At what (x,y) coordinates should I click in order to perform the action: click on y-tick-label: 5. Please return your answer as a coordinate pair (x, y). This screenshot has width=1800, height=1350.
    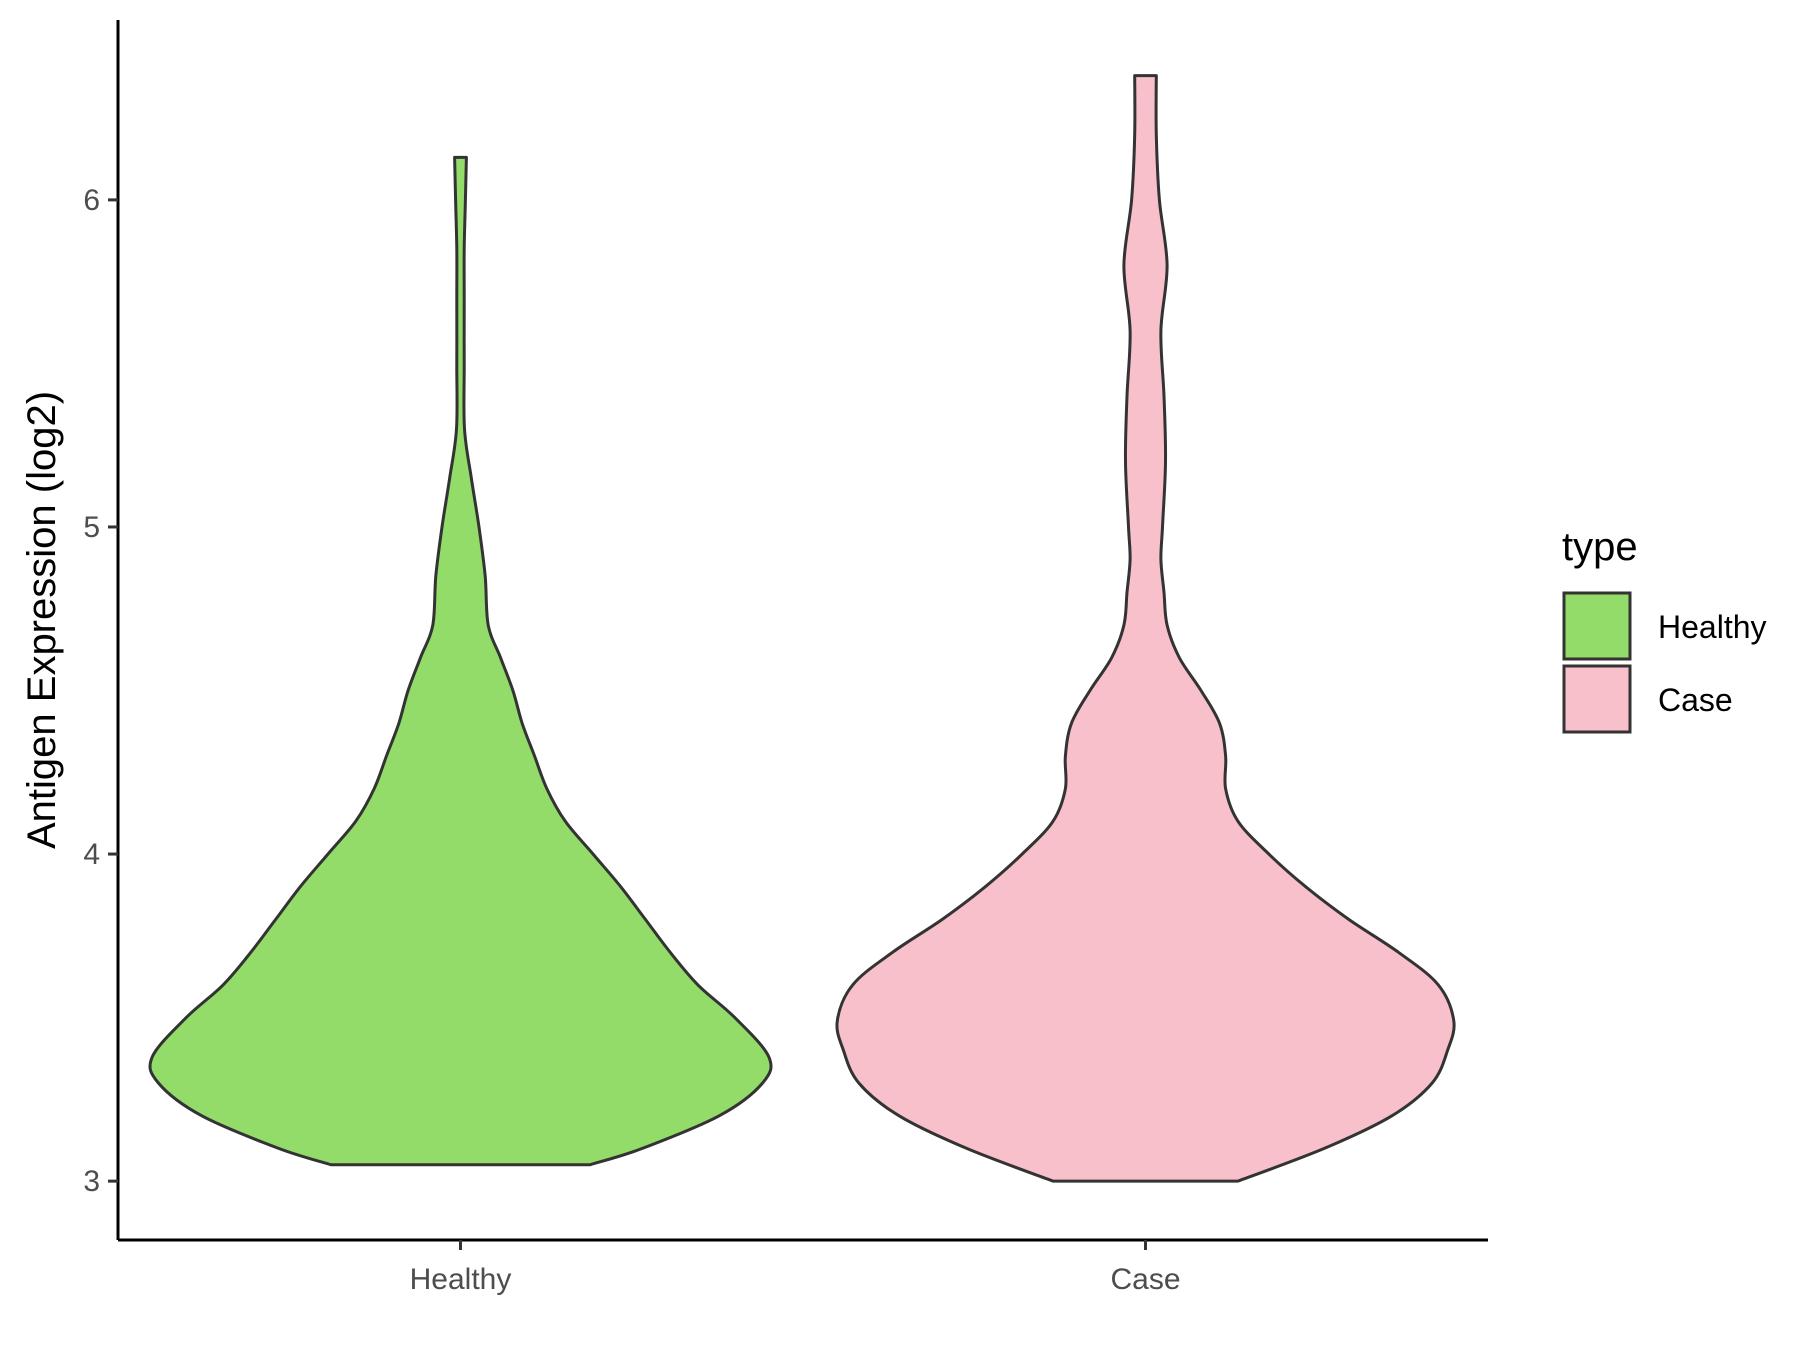
    Looking at the image, I should click on (91, 527).